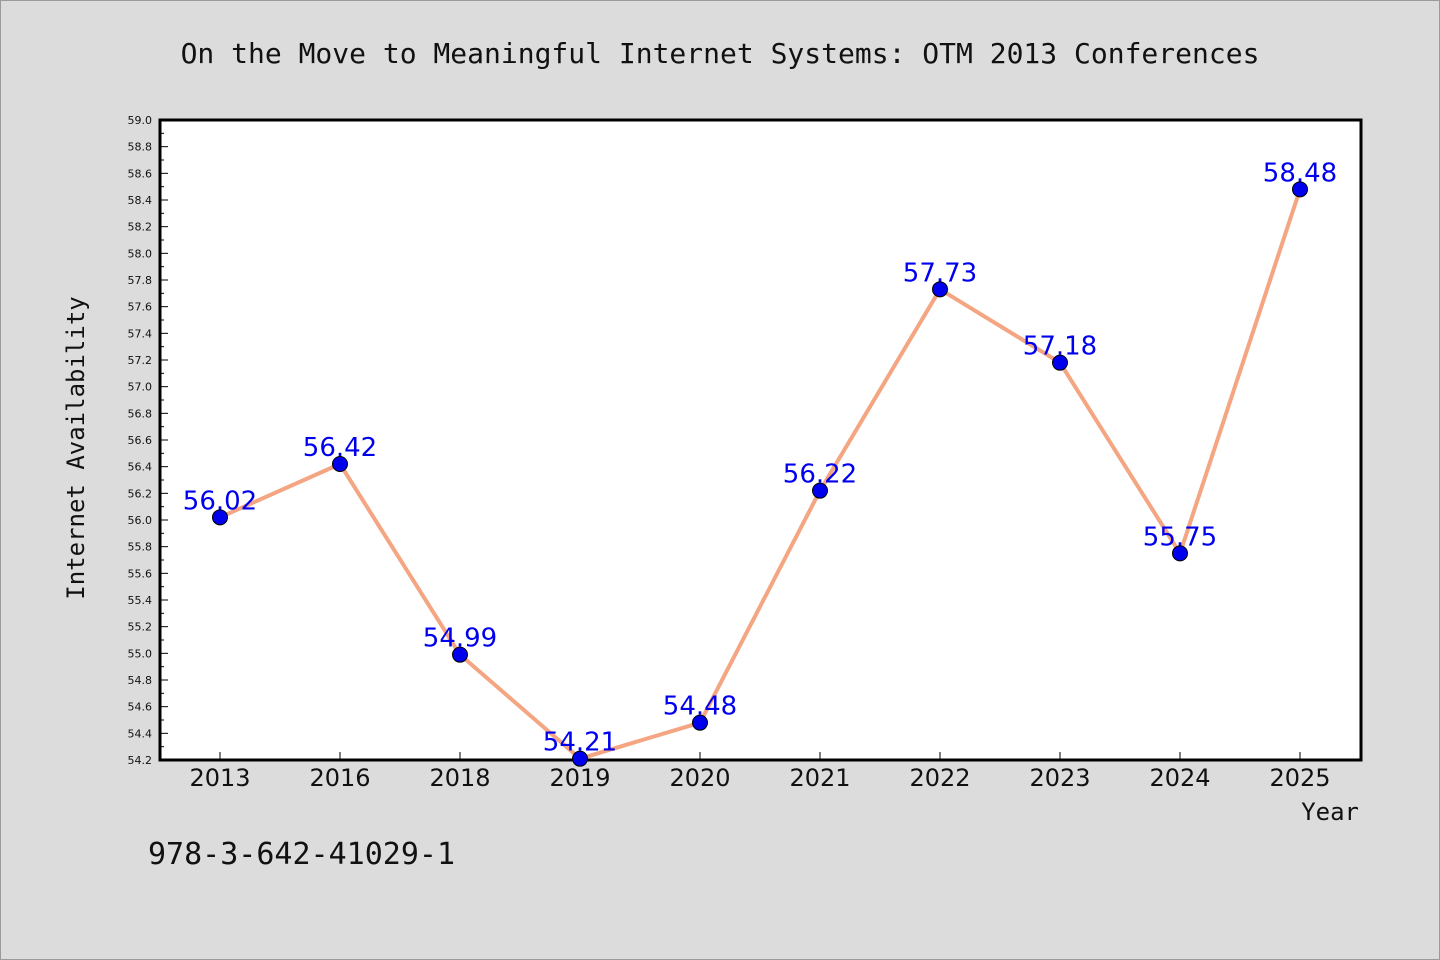 The height and width of the screenshot is (960, 1440). What do you see at coordinates (140, 360) in the screenshot?
I see `y-tick-label: 57.2` at bounding box center [140, 360].